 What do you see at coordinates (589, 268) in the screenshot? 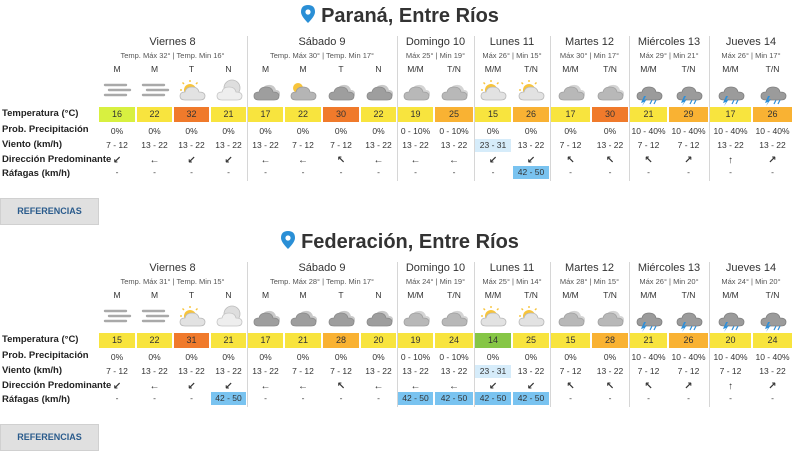
I see `day-header: Martes 12` at bounding box center [589, 268].